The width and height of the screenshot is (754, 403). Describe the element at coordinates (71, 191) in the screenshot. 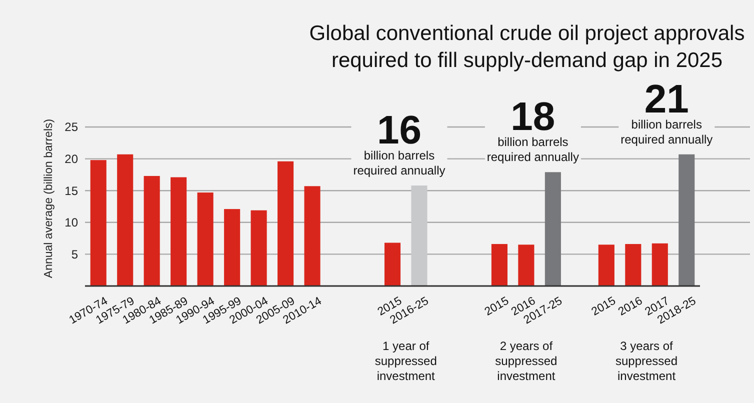

I see `y-tick-label: 15` at that location.